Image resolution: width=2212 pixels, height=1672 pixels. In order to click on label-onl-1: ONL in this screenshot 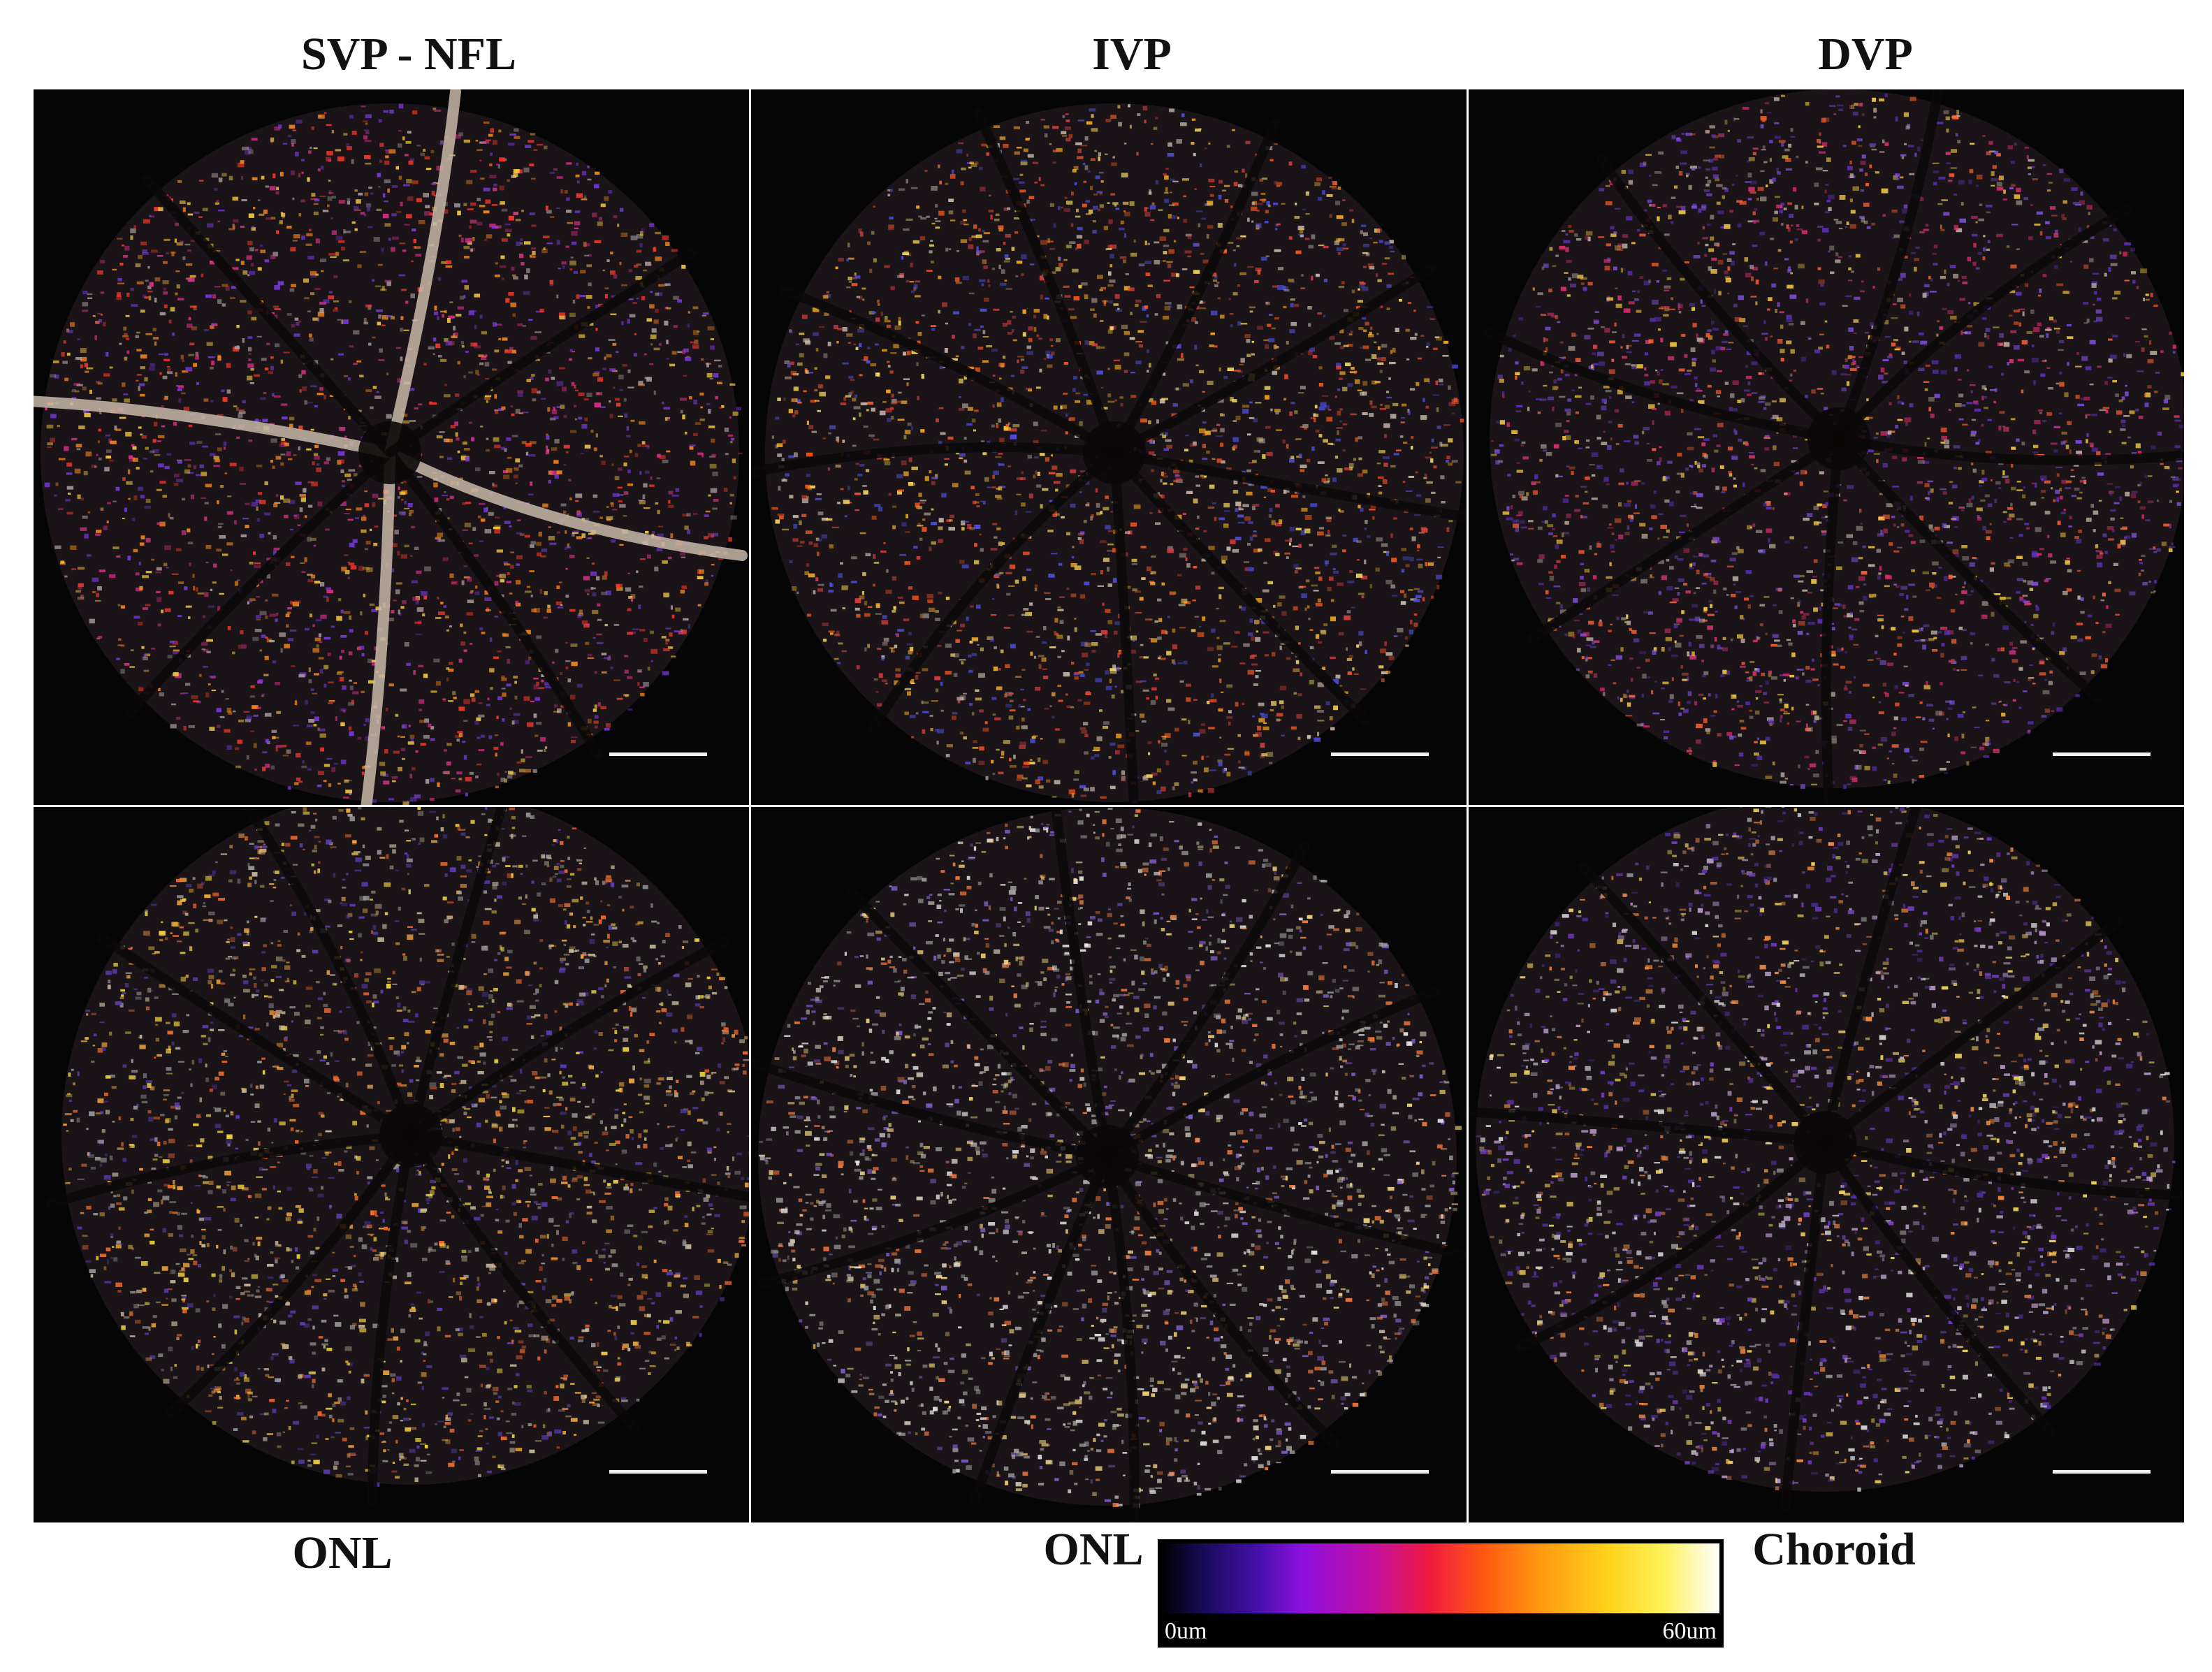, I will do `click(342, 1552)`.